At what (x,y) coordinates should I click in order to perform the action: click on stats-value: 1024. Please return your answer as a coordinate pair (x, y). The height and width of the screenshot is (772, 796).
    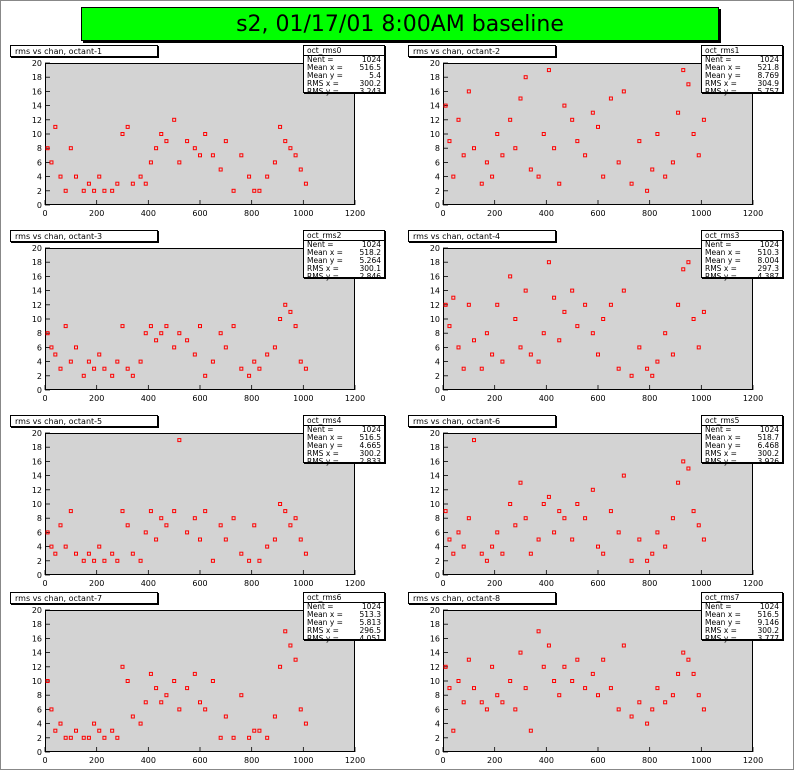
    Looking at the image, I should click on (769, 59).